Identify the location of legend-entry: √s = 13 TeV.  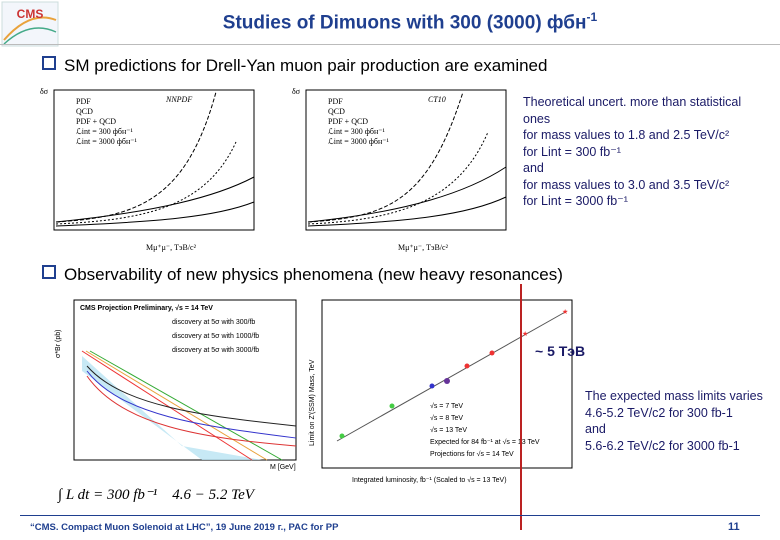
(448, 430).